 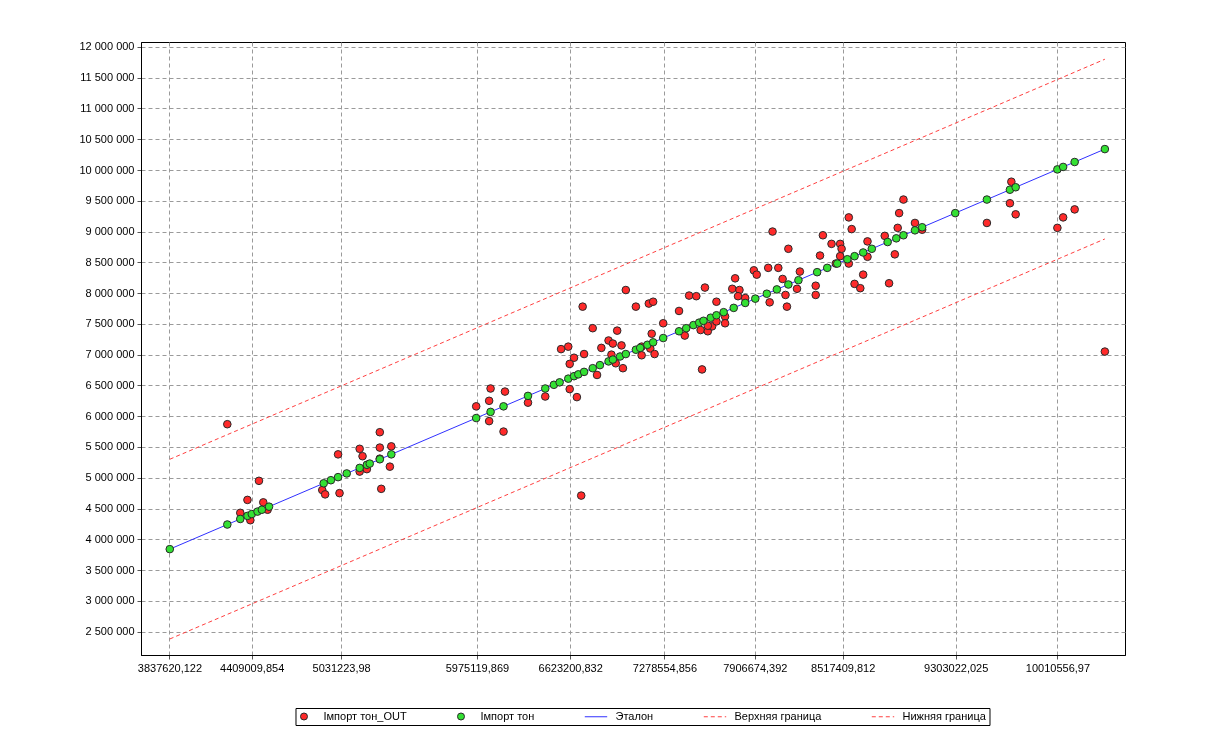 What do you see at coordinates (755, 667) in the screenshot?
I see `x-tick-label: 7906674,392` at bounding box center [755, 667].